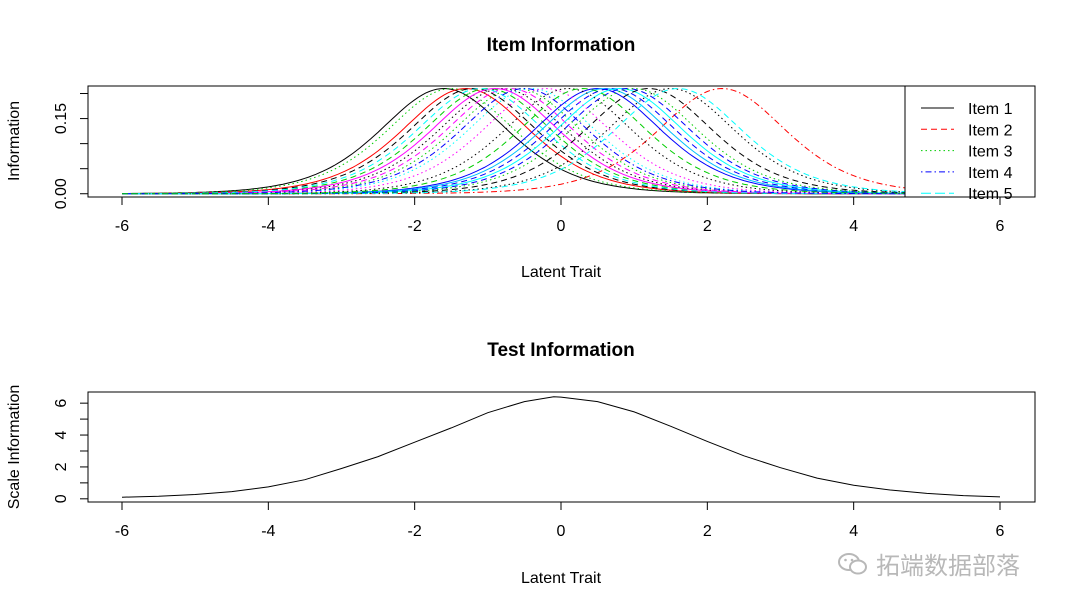 This screenshot has height=611, width=1080. I want to click on y-axis: 0 2 4 6, so click(70, 451).